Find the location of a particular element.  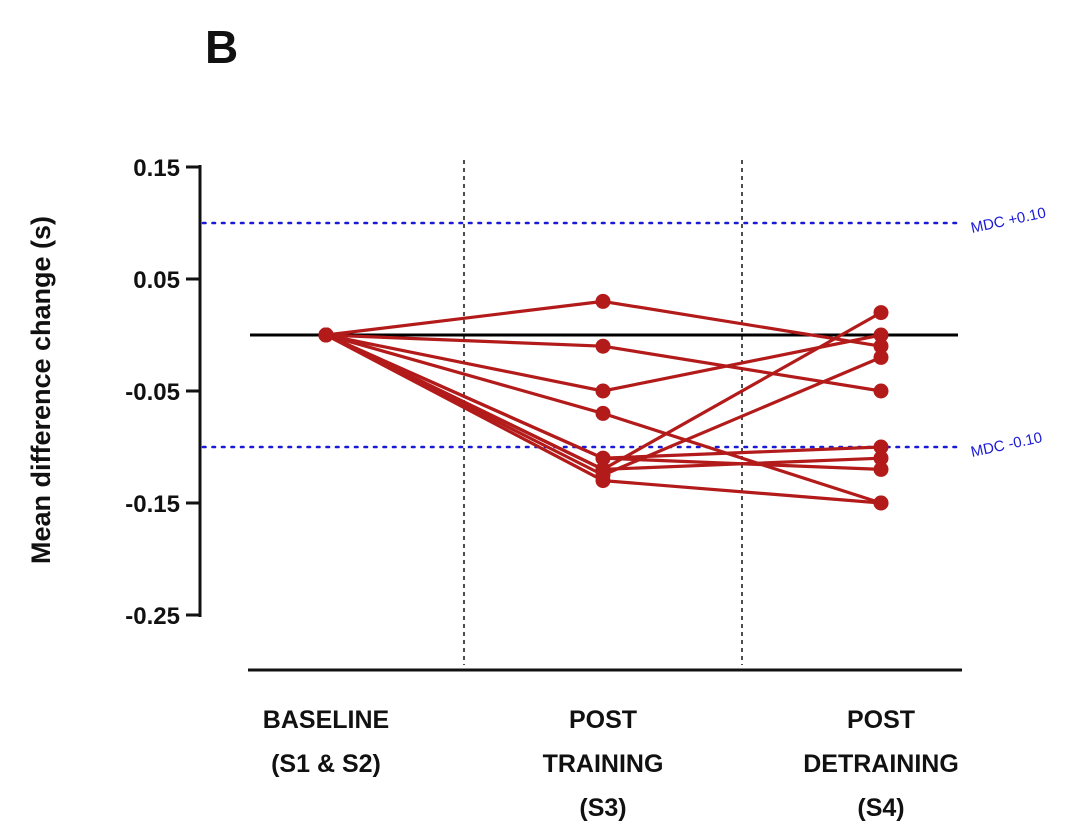

y-axis-title: Mean difference change (s) is located at coordinates (41, 390).